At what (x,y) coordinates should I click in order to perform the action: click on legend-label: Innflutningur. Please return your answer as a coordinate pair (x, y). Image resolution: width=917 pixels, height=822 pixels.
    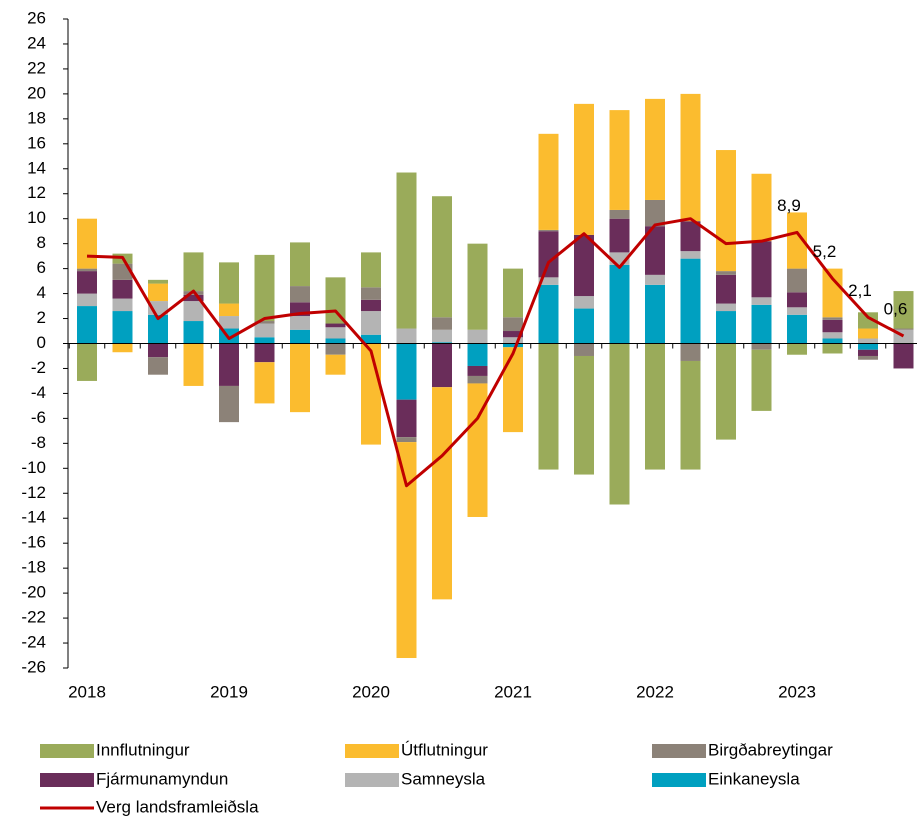
    Looking at the image, I should click on (143, 749).